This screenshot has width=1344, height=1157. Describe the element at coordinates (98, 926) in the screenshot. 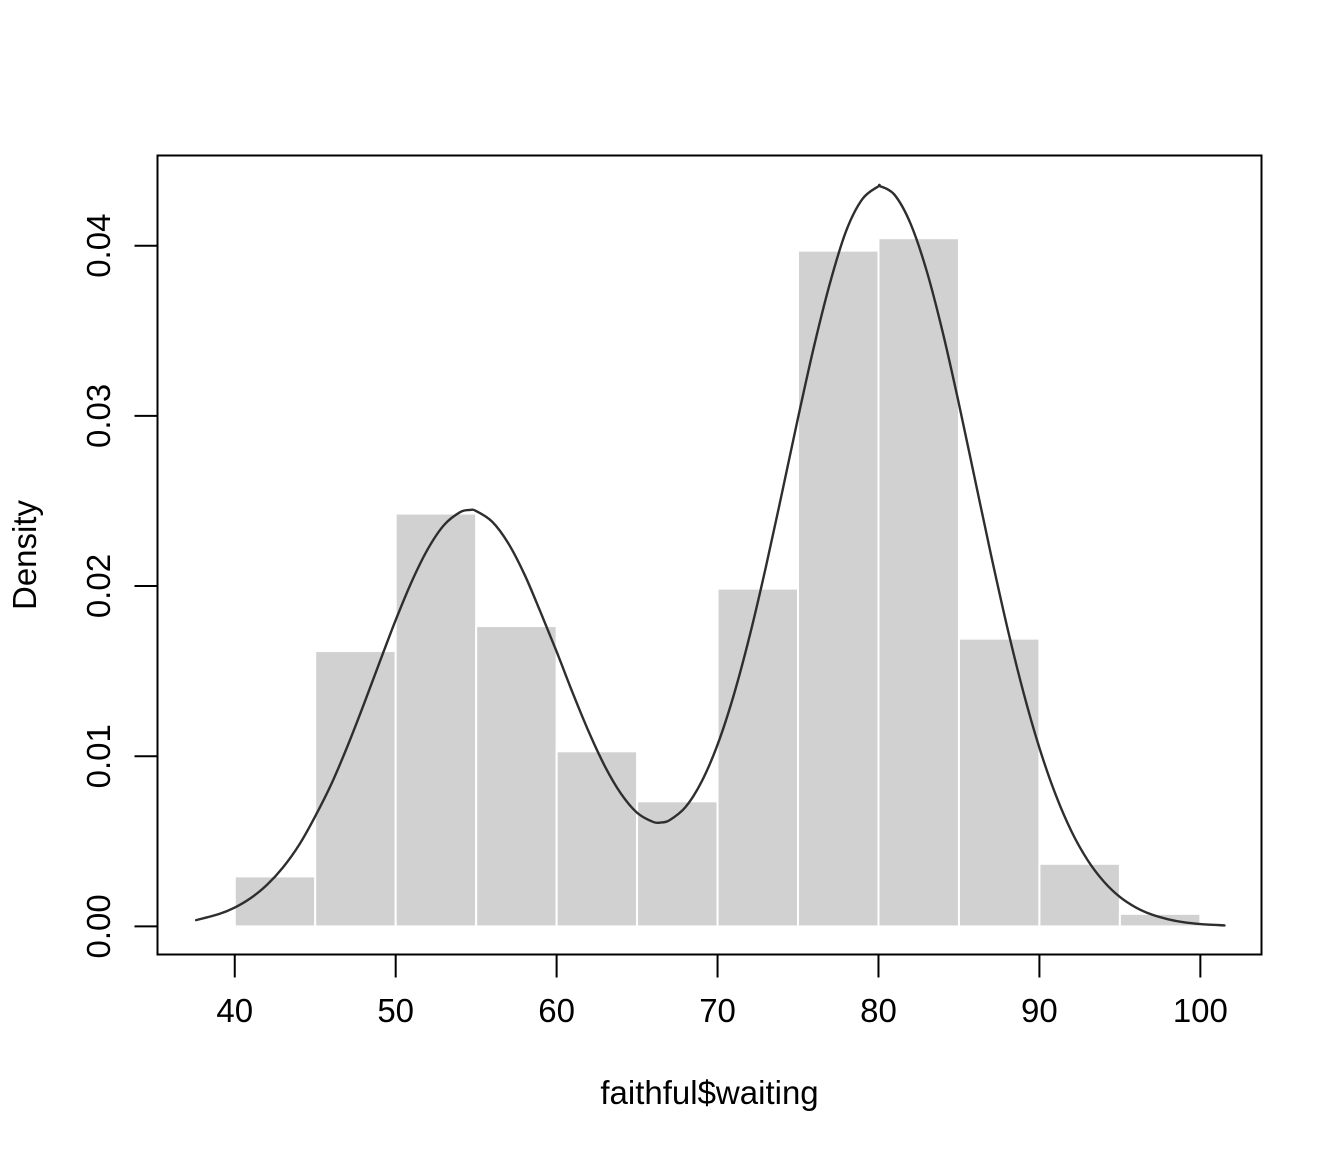

I see `y-tick-label: 0.00` at that location.